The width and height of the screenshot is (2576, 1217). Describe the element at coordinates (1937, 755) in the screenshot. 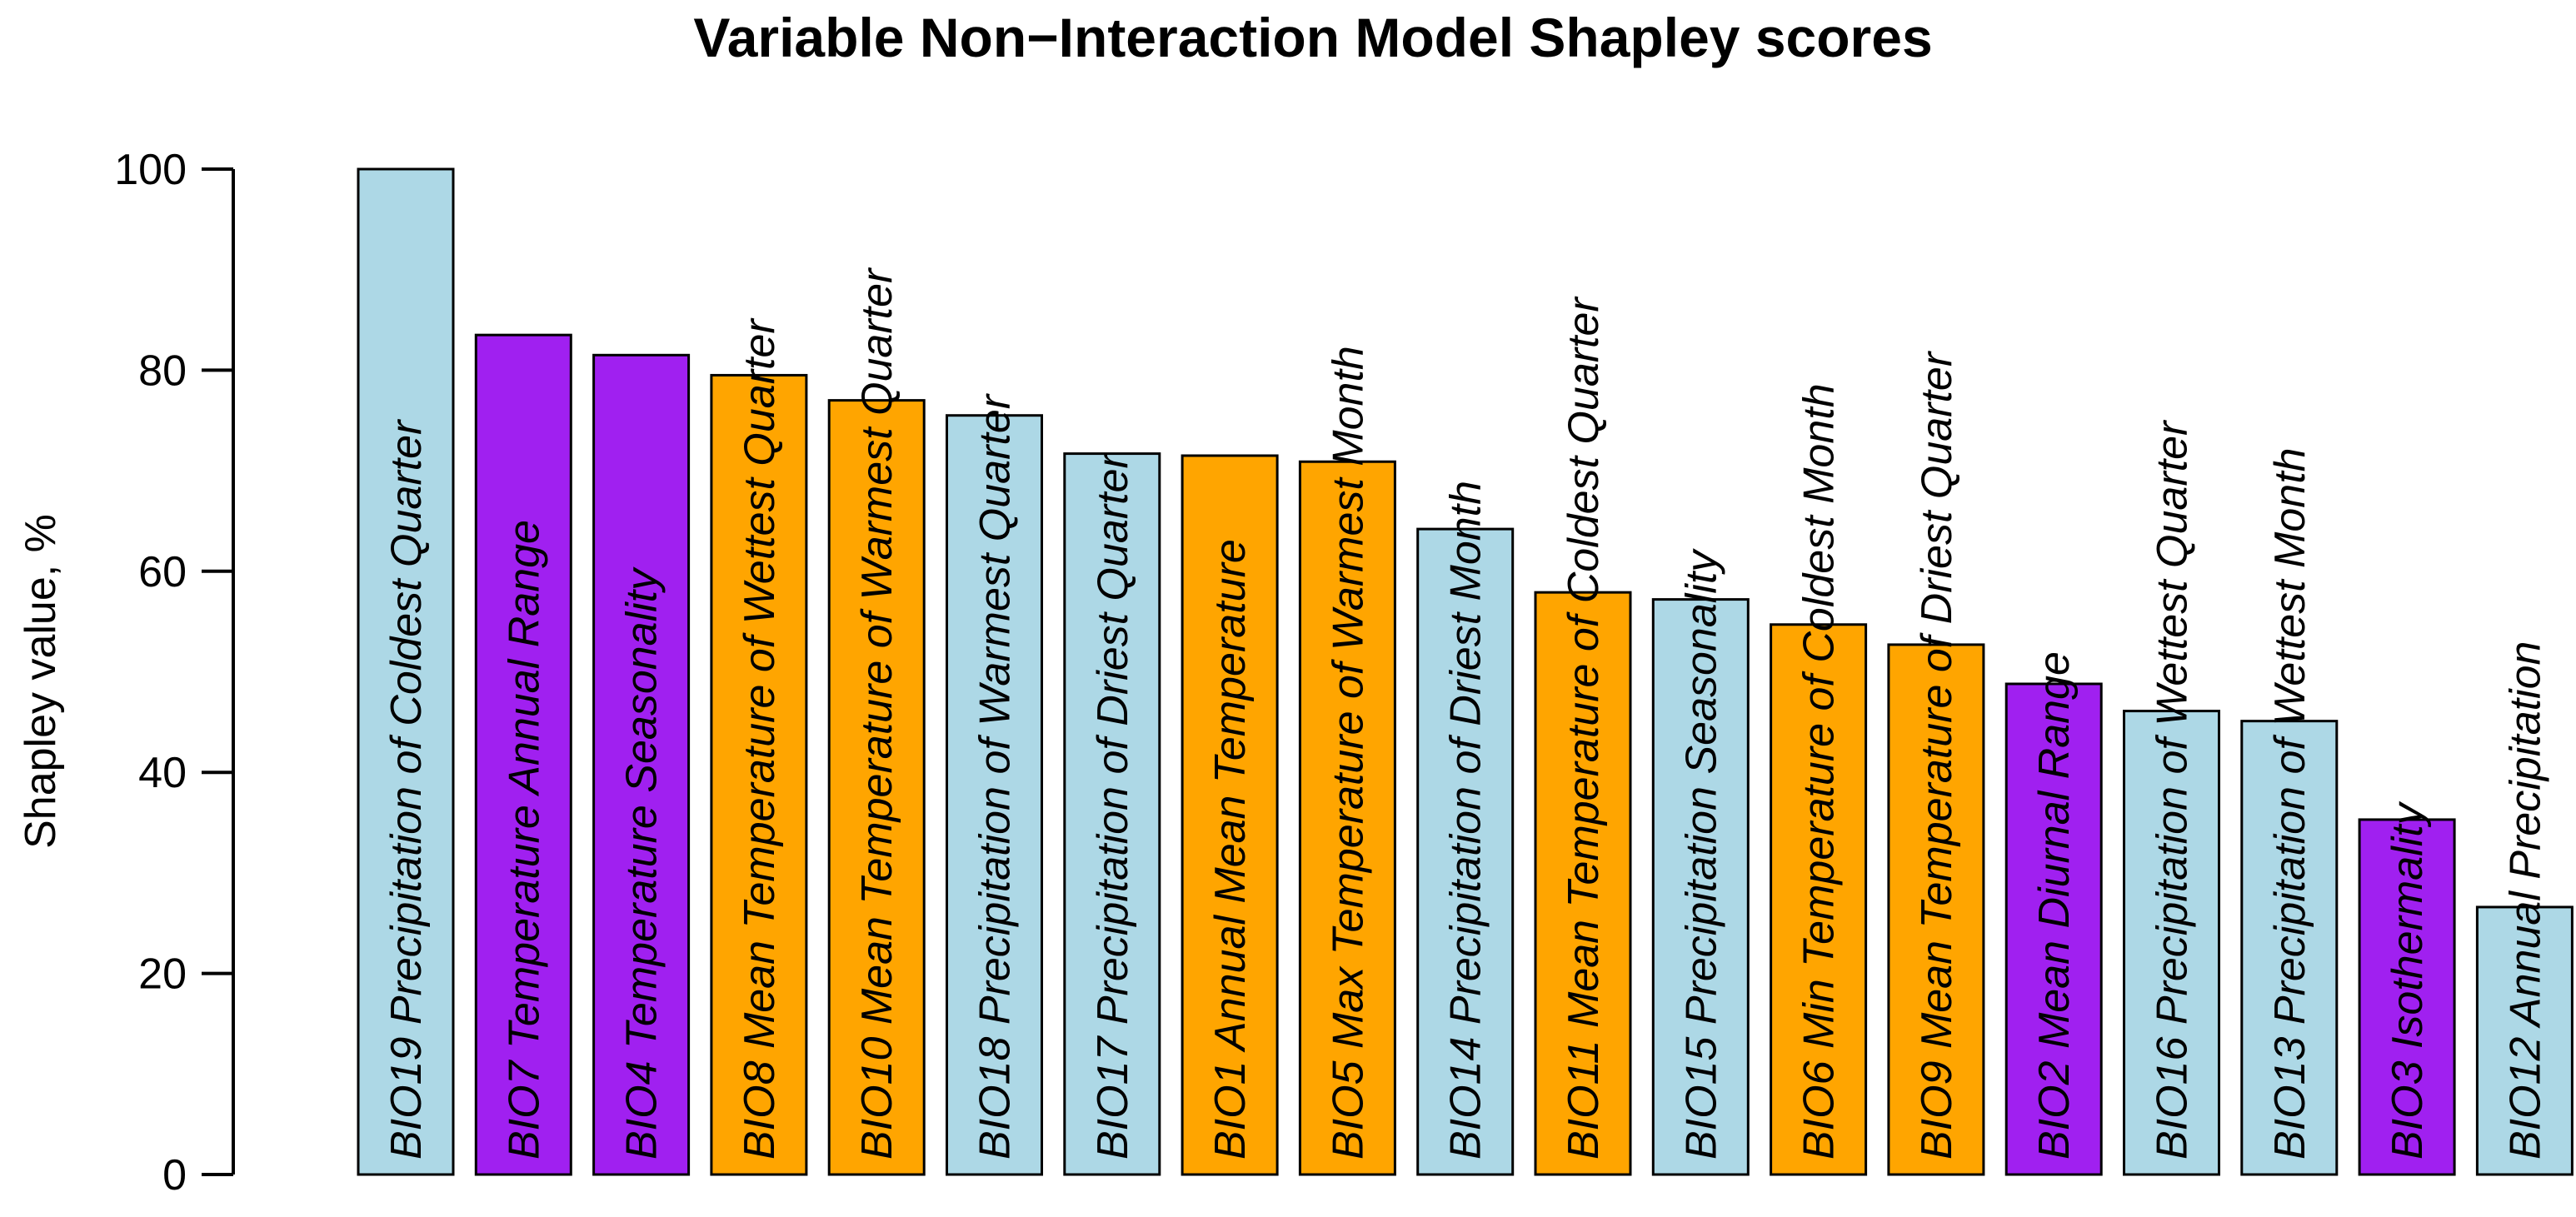

I see `bar-label: BIO9 Mean Temperature of Driest Quarter` at that location.